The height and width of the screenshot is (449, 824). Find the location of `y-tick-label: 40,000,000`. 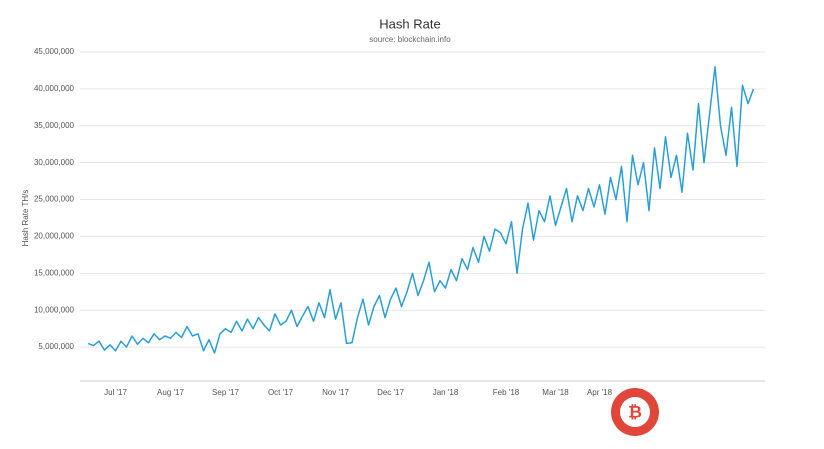

y-tick-label: 40,000,000 is located at coordinates (54, 88).